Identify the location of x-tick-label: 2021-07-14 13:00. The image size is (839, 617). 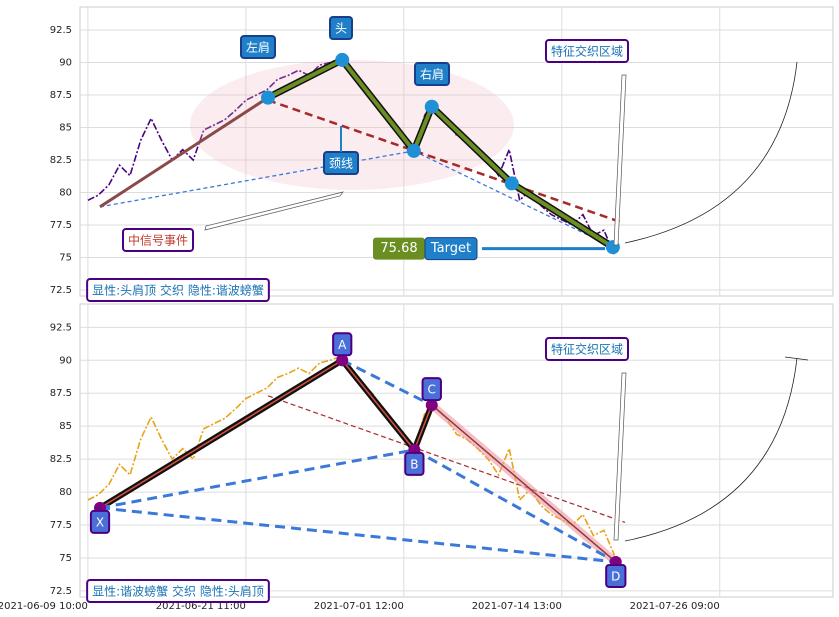
(517, 606).